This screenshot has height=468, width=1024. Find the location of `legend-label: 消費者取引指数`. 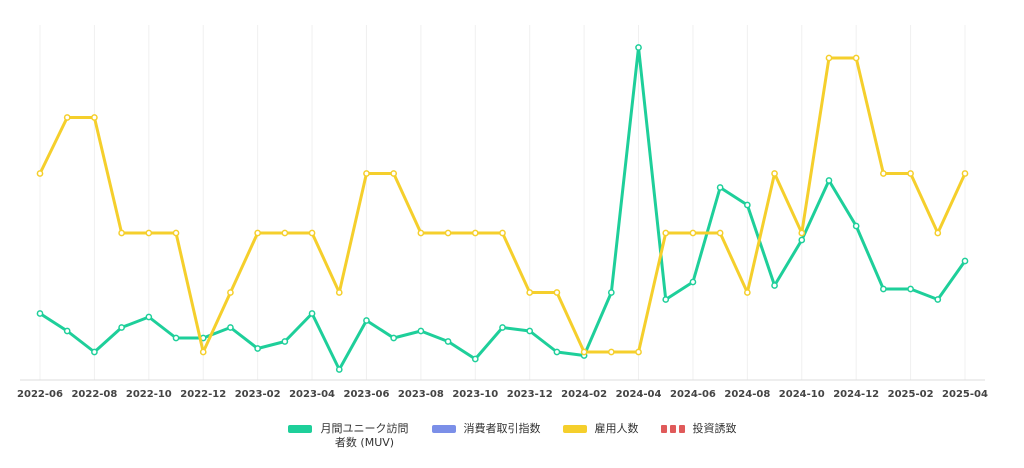

legend-label: 消費者取引指数 is located at coordinates (502, 428).